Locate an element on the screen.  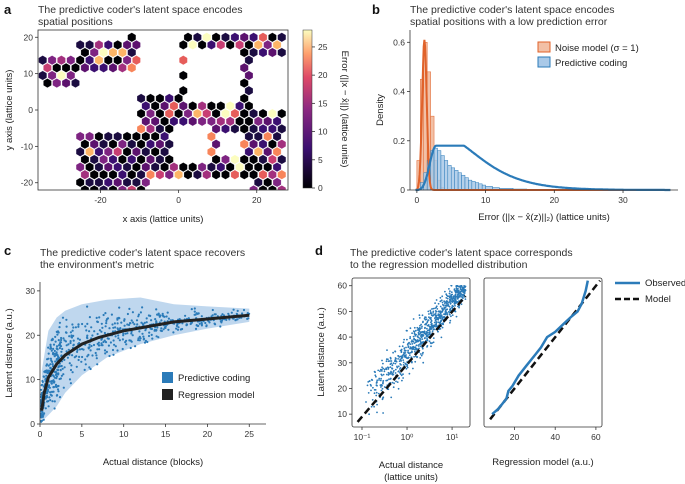
panel-d-left-xtick-label: 10¹ is located at coordinates (452, 437).